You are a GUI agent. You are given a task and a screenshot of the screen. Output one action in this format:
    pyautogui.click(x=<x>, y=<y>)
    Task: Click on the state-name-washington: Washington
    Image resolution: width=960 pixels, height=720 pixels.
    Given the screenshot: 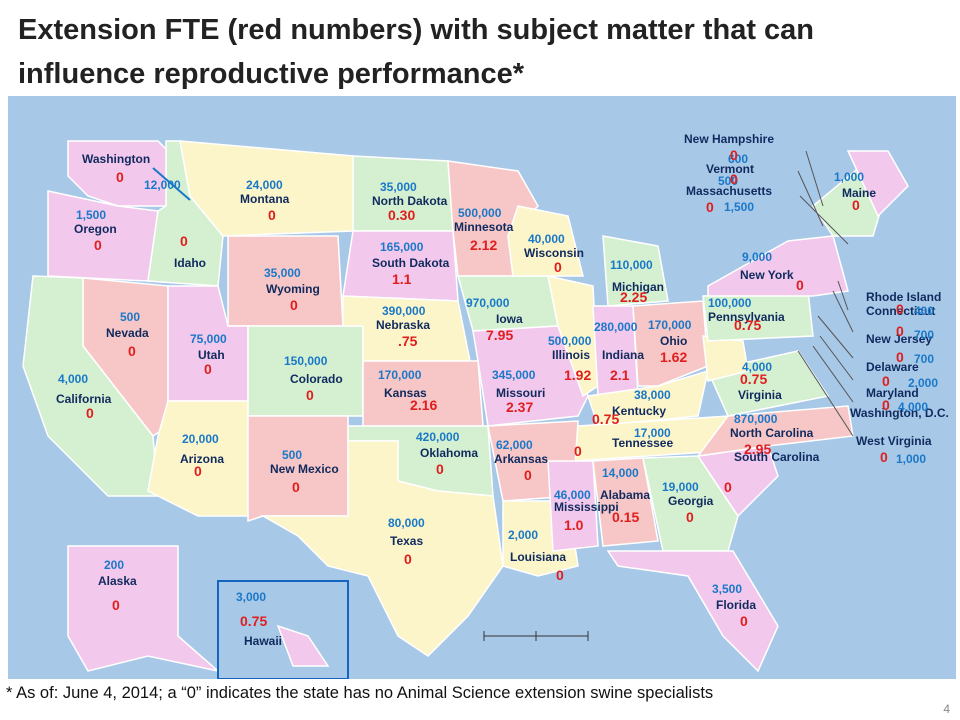 What is the action you would take?
    pyautogui.click(x=116, y=159)
    